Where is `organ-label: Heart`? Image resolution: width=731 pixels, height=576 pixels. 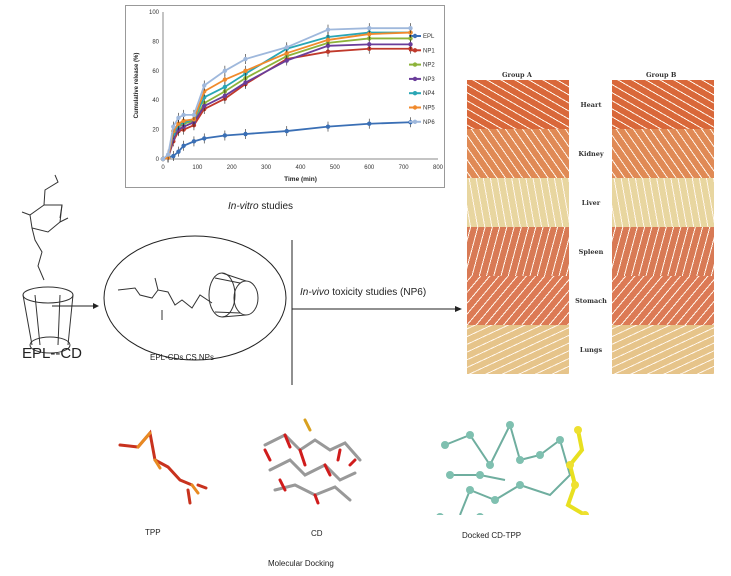
organ-label: Heart is located at coordinates (591, 105).